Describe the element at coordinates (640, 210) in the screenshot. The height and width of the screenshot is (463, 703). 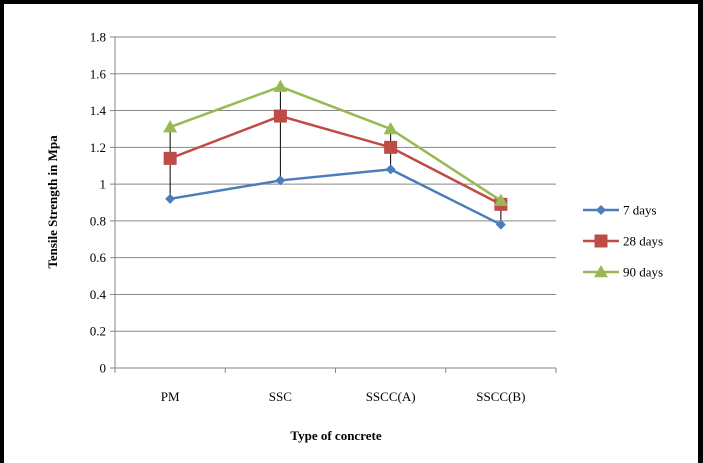
I see `legend-label: 7 days` at that location.